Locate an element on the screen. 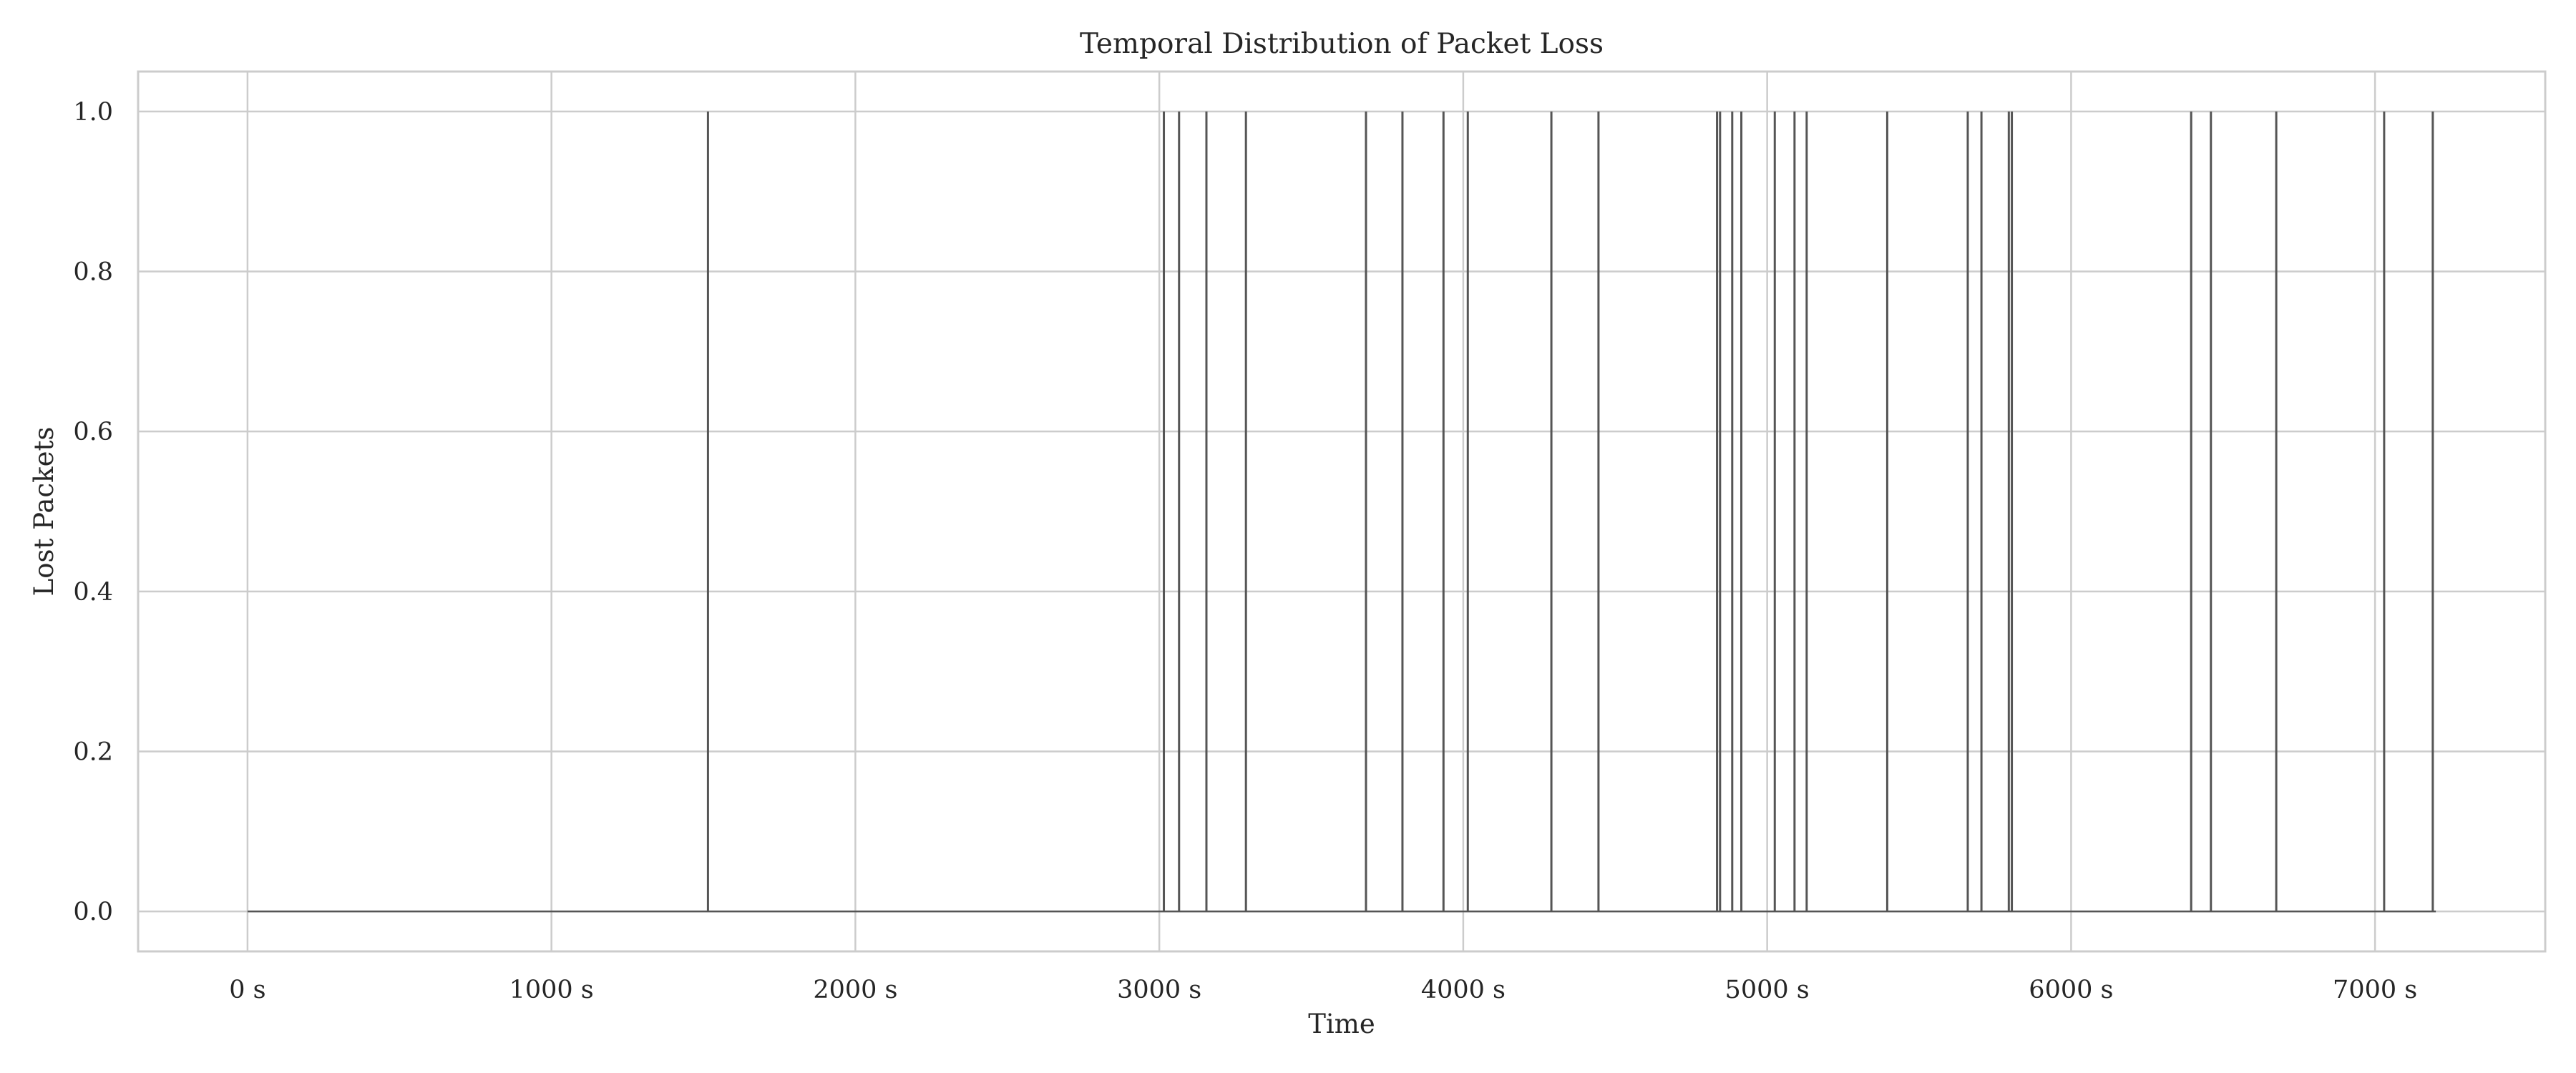 The height and width of the screenshot is (1073, 2576). x-tick-label: 0 s is located at coordinates (247, 990).